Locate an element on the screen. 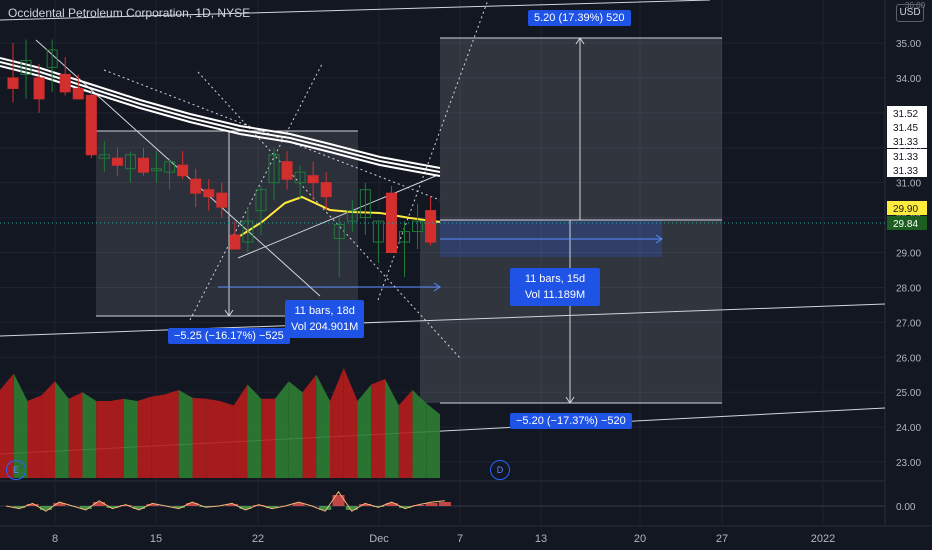 The height and width of the screenshot is (550, 932). earnings-marker: E is located at coordinates (16, 470).